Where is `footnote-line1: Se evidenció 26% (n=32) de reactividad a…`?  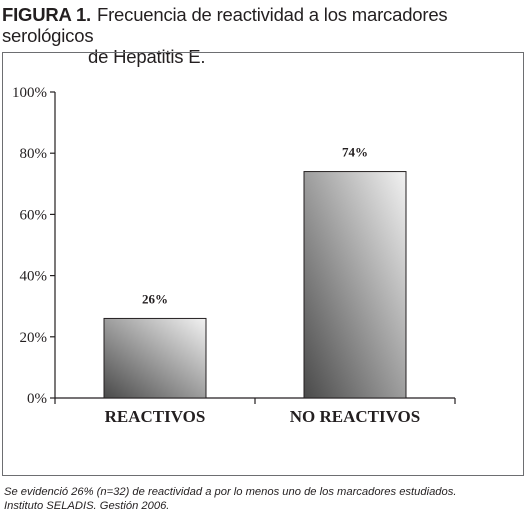 footnote-line1: Se evidenció 26% (n=32) de reactividad a… is located at coordinates (230, 492).